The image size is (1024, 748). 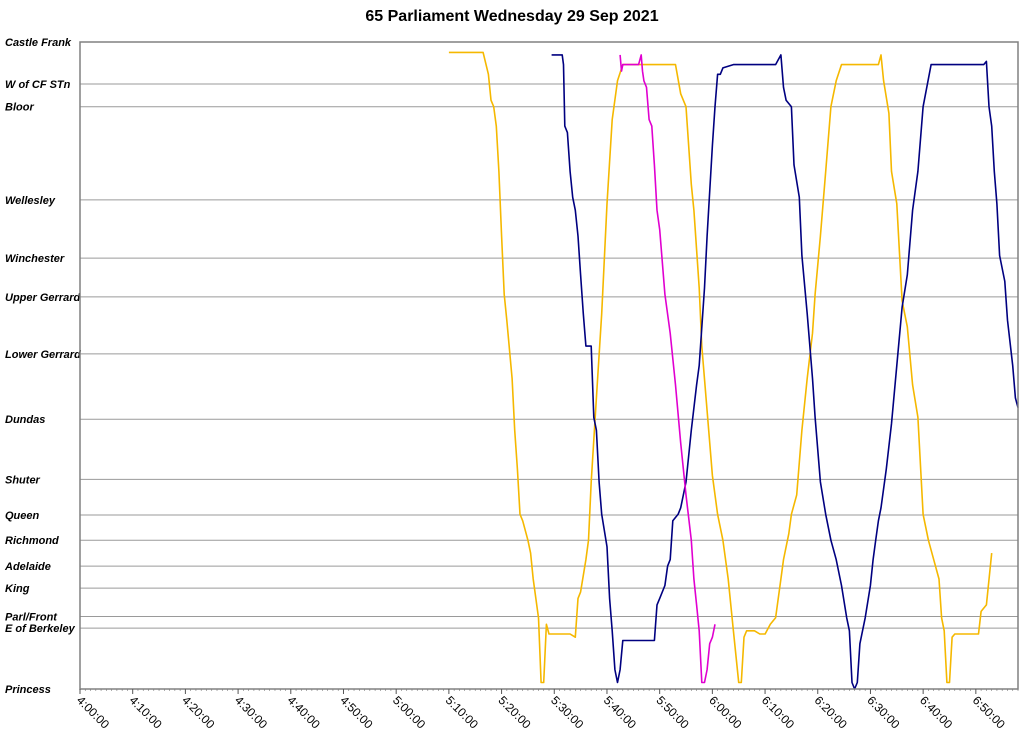 What do you see at coordinates (30, 201) in the screenshot?
I see `stop-label: Wellesley` at bounding box center [30, 201].